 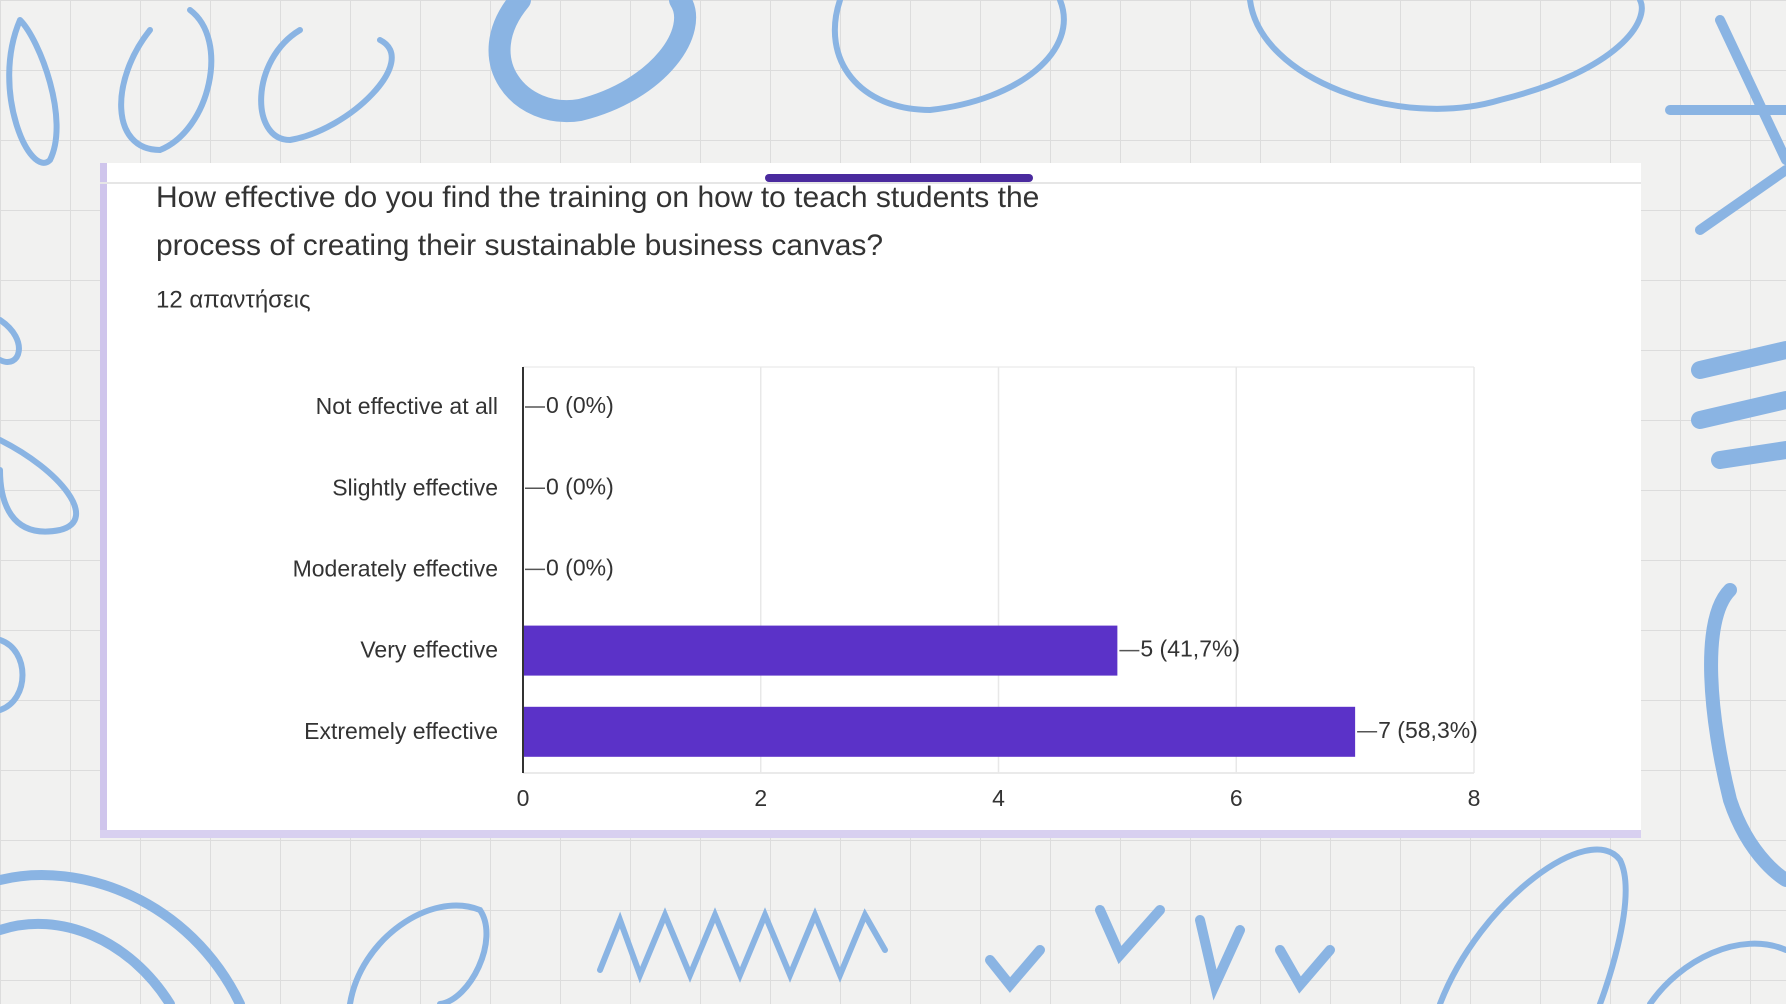 I want to click on y-tick-label: Slightly effective, so click(x=415, y=487).